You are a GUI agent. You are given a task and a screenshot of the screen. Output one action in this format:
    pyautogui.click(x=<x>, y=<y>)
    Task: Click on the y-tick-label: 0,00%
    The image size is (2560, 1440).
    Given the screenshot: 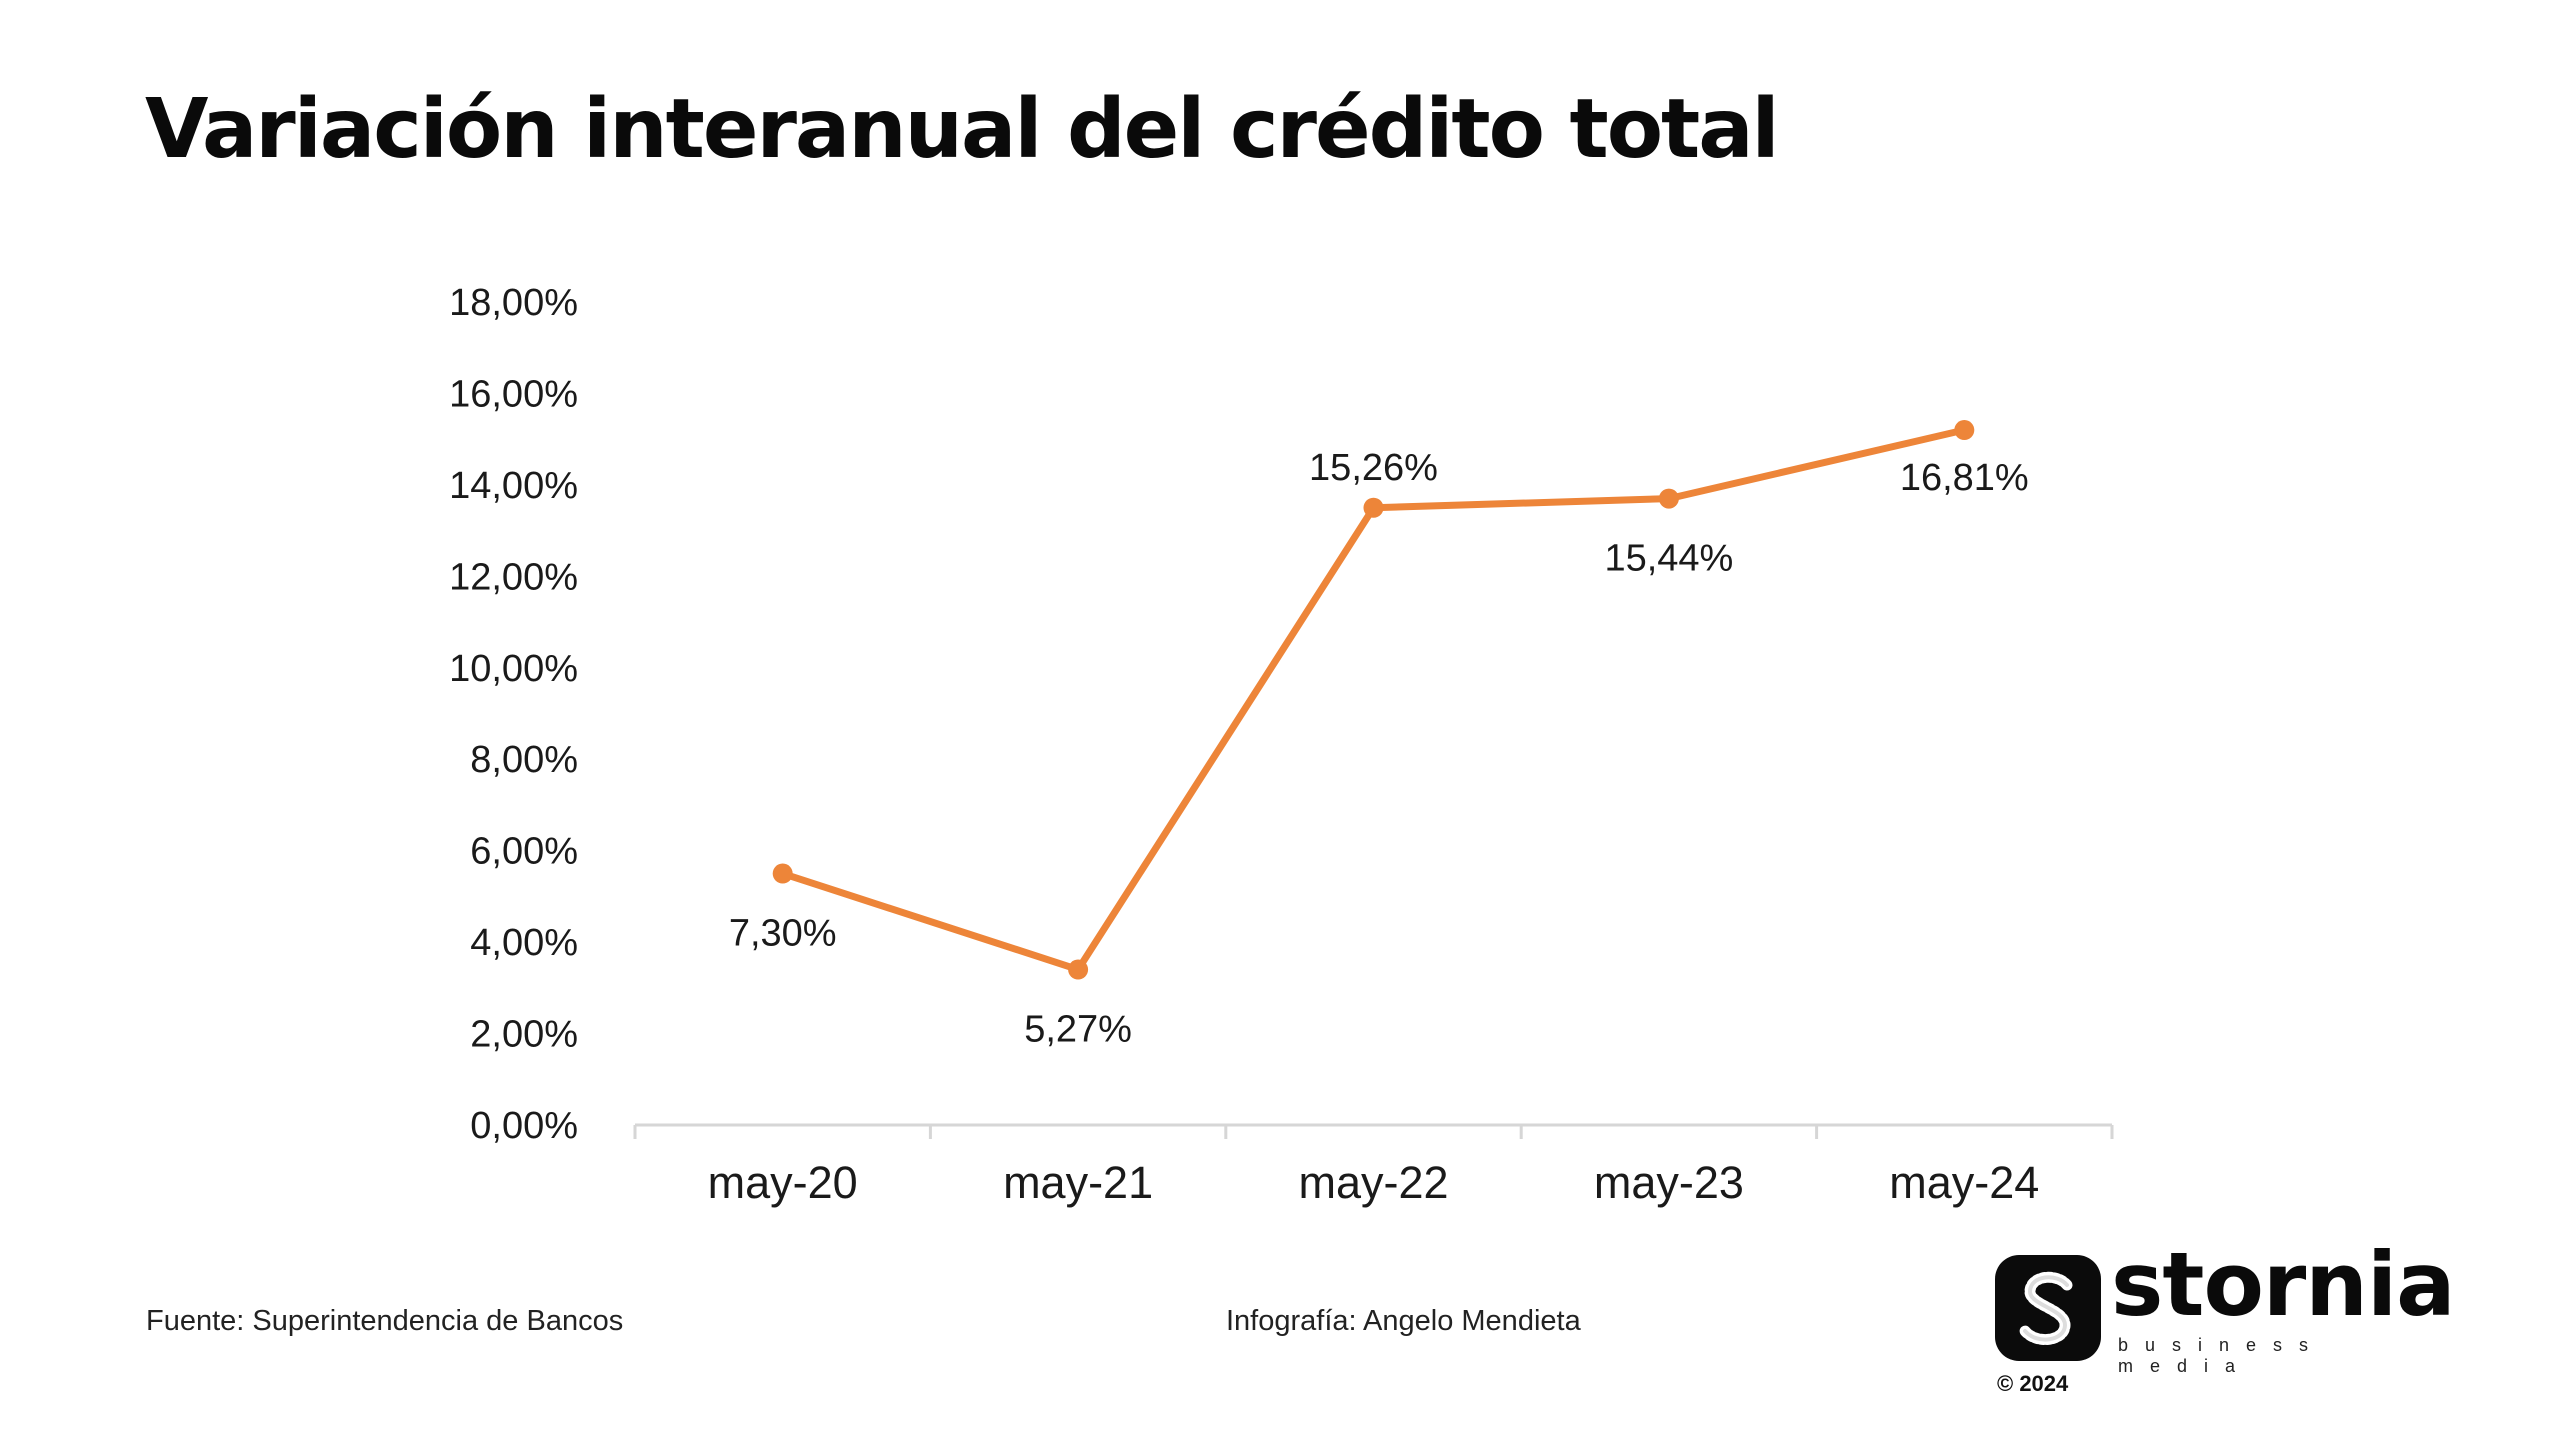 What is the action you would take?
    pyautogui.click(x=524, y=1126)
    